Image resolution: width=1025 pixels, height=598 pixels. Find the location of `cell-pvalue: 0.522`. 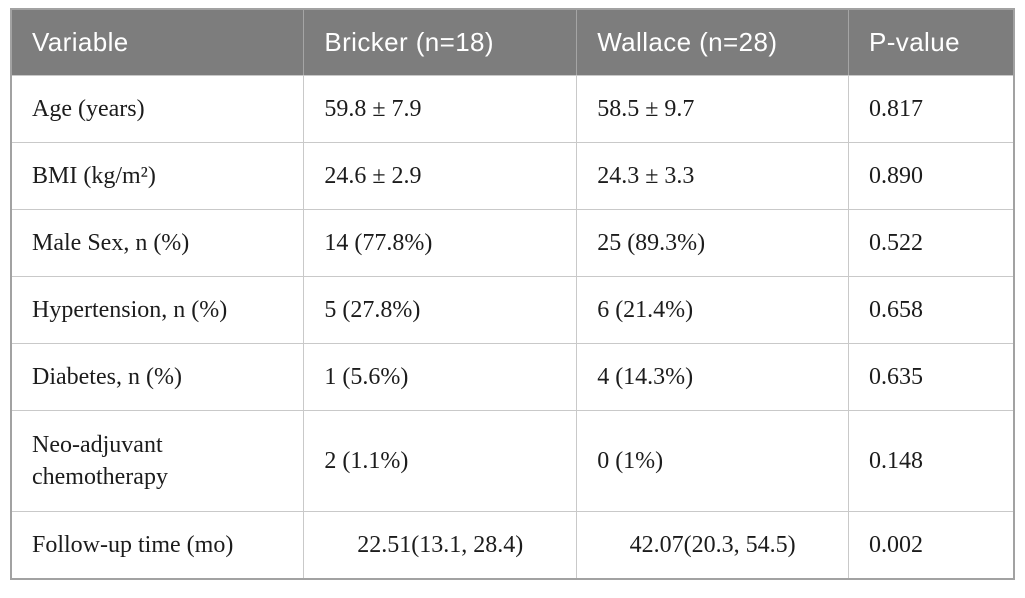

cell-pvalue: 0.522 is located at coordinates (931, 243).